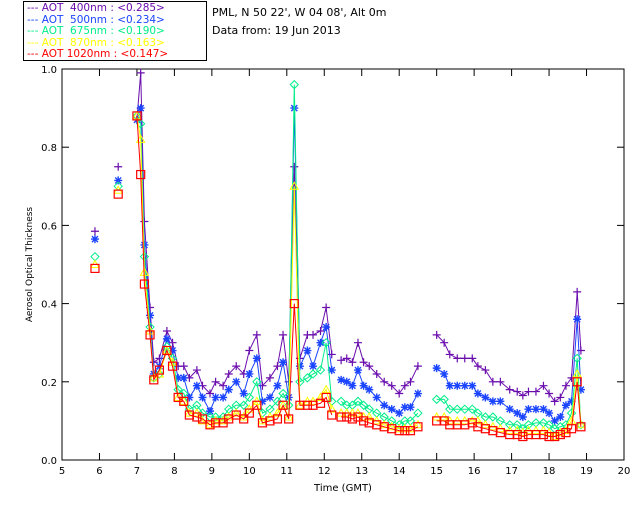 Image resolution: width=640 pixels, height=512 pixels. Describe the element at coordinates (49, 305) in the screenshot. I see `y-tick-label: 0.4` at that location.